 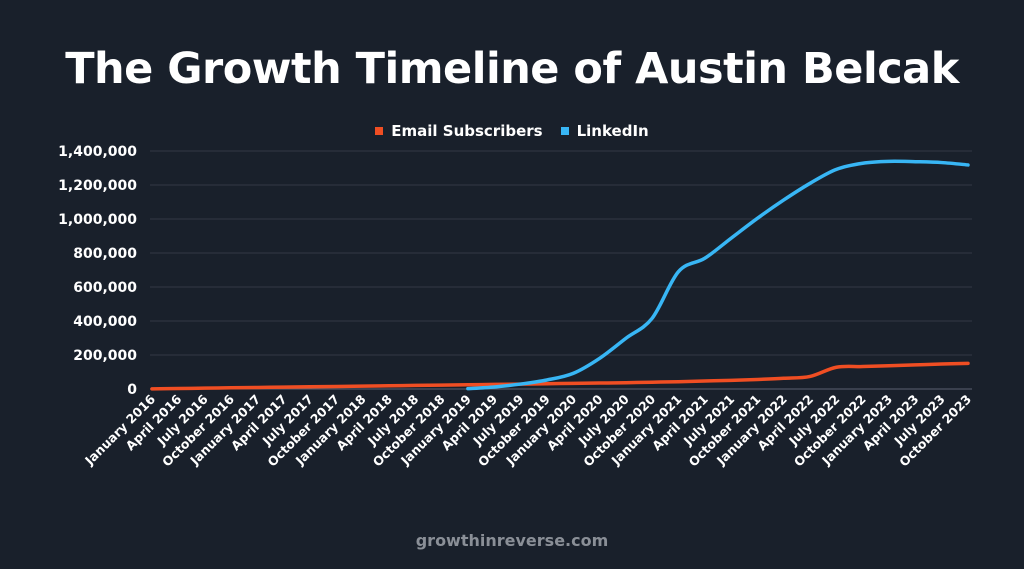 I want to click on y-tick-label: 400,000, so click(x=105, y=322).